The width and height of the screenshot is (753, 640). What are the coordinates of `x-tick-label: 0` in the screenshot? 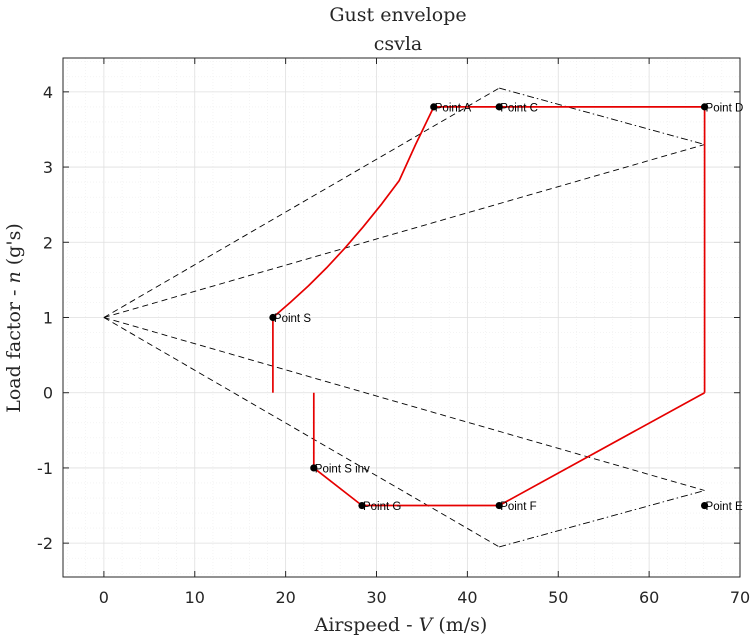 It's located at (104, 597).